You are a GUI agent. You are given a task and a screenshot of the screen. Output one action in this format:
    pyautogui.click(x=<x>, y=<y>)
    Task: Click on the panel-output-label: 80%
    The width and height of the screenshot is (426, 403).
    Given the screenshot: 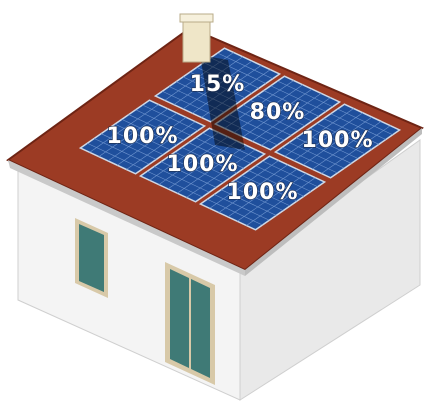 What is the action you would take?
    pyautogui.click(x=278, y=112)
    